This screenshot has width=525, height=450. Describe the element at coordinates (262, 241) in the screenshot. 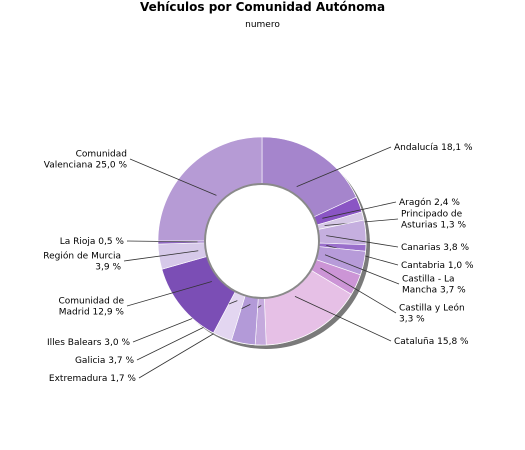

I see `donut-hole-edge` at that location.